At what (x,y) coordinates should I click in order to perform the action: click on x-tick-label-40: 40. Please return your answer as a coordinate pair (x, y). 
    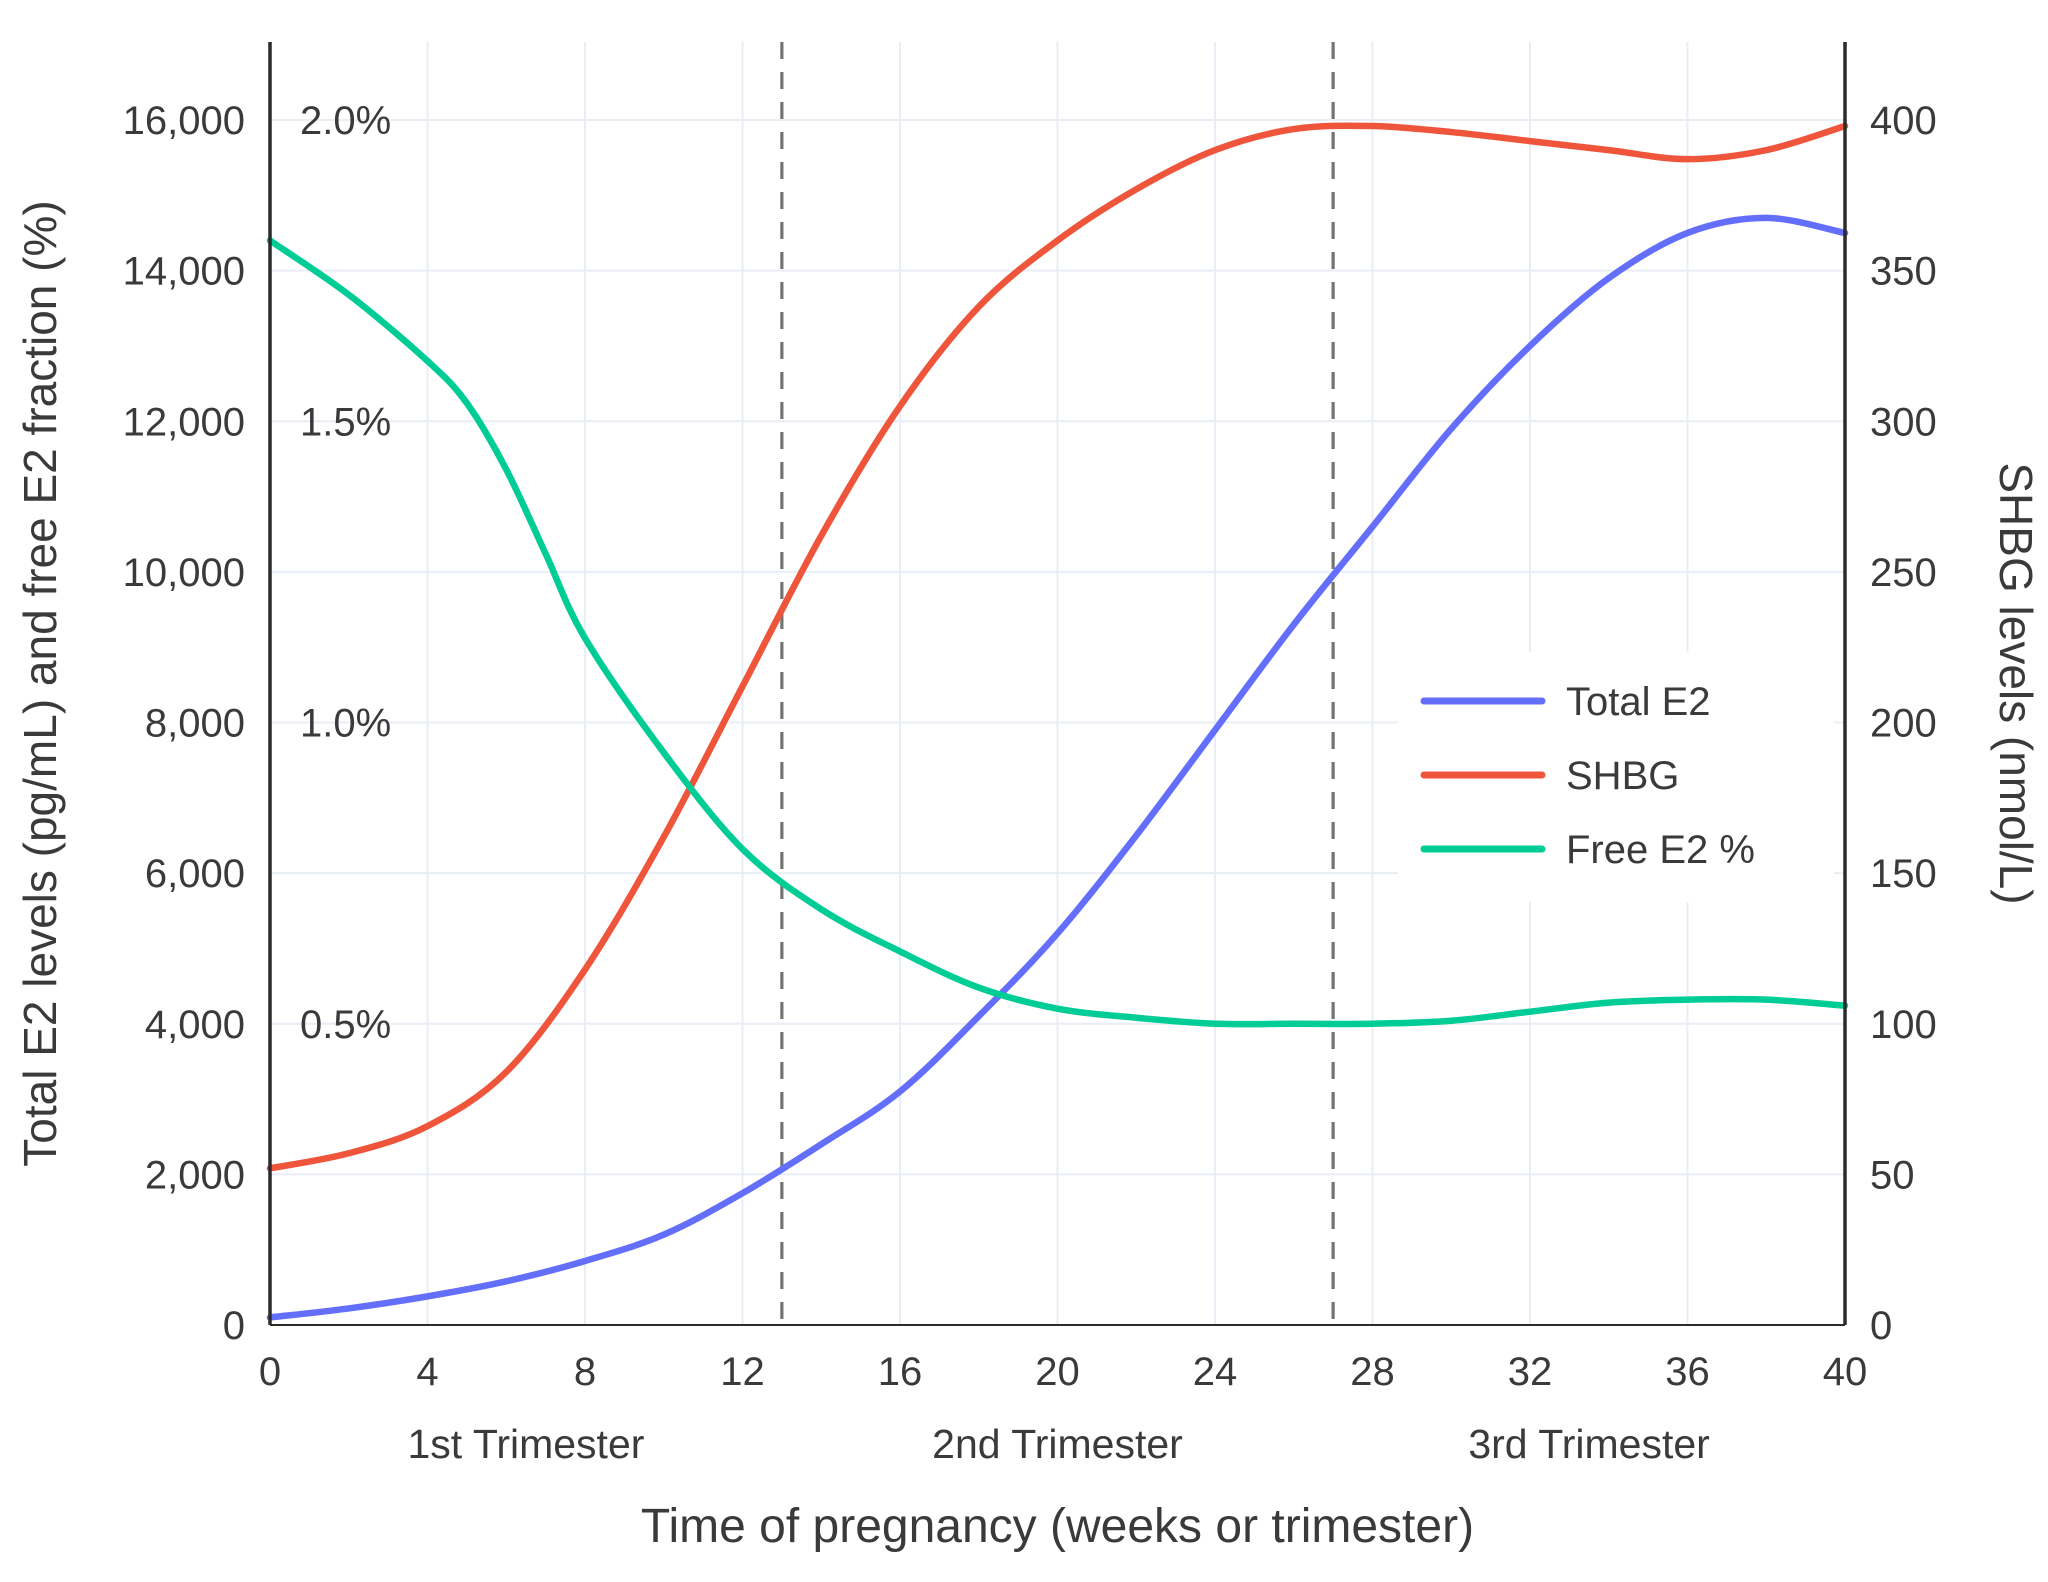
    Looking at the image, I should click on (1845, 1372).